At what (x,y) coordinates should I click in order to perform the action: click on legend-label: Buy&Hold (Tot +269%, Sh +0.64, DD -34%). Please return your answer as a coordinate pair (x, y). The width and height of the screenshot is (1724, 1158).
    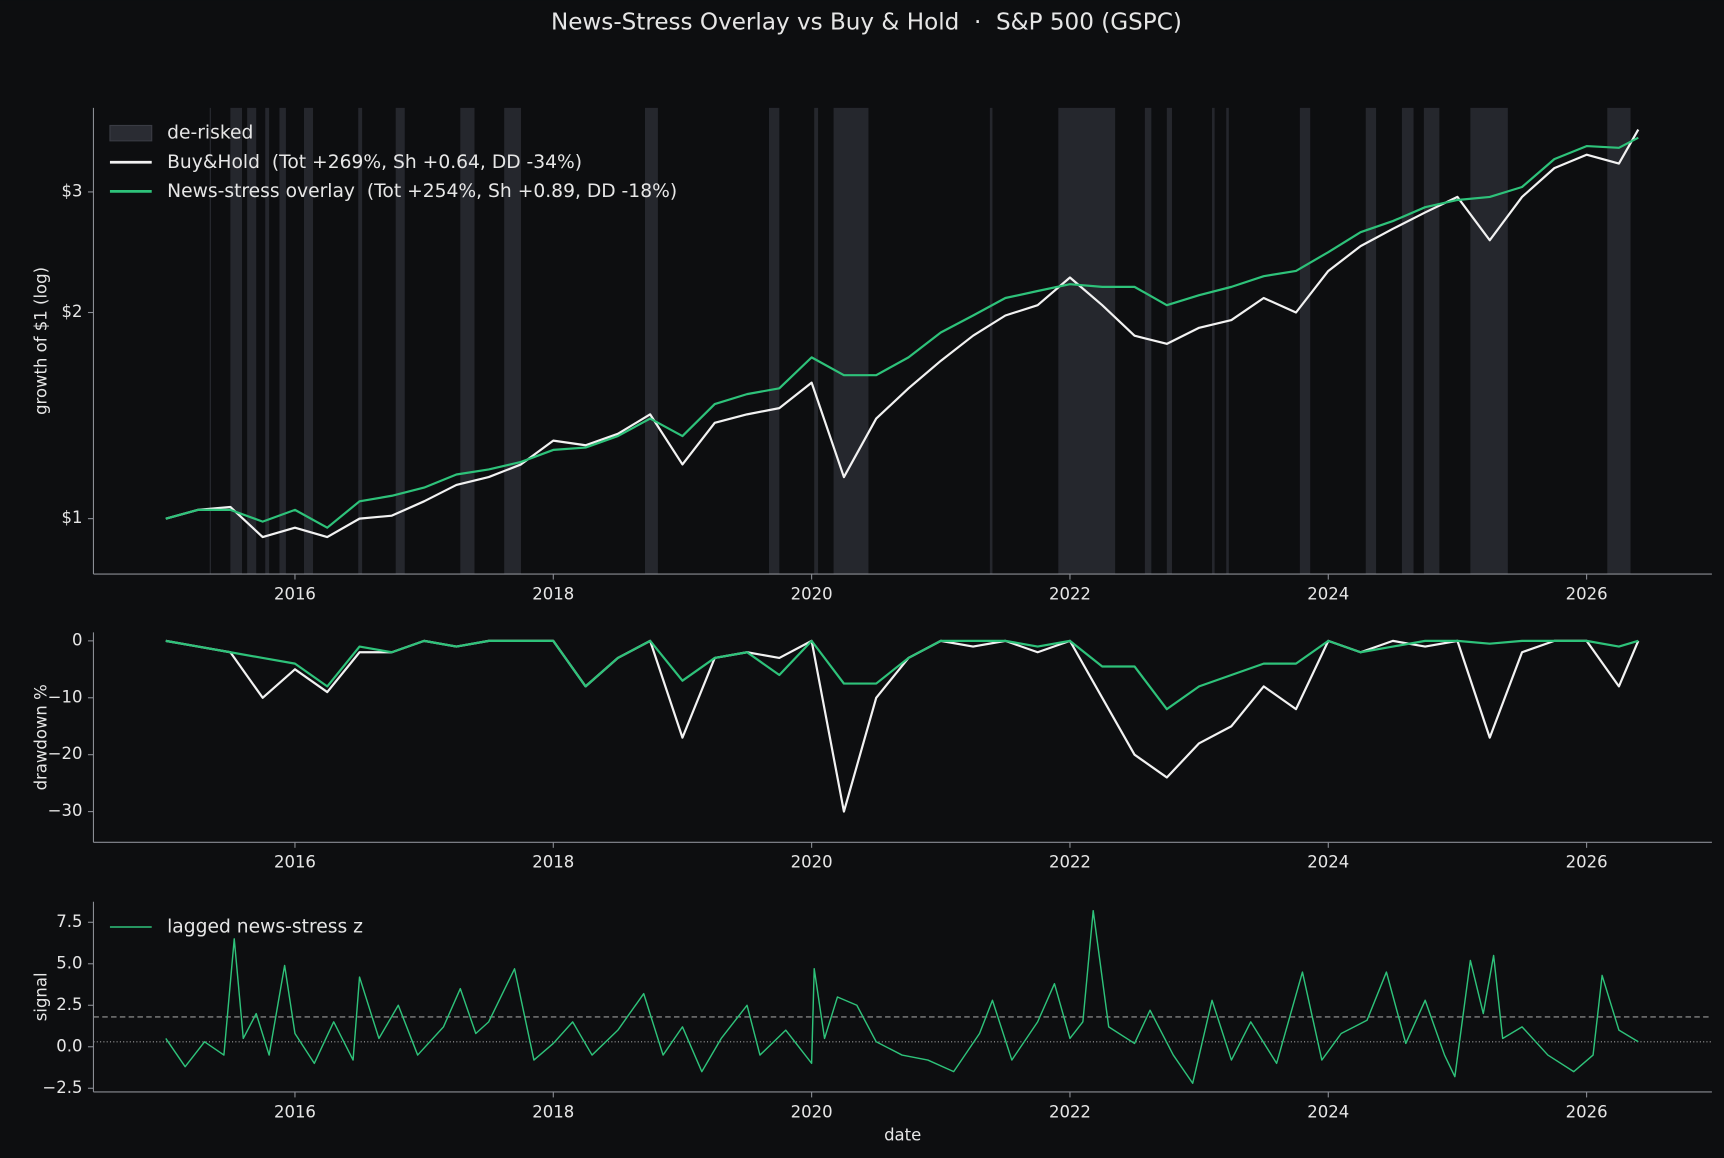
    Looking at the image, I should click on (374, 162).